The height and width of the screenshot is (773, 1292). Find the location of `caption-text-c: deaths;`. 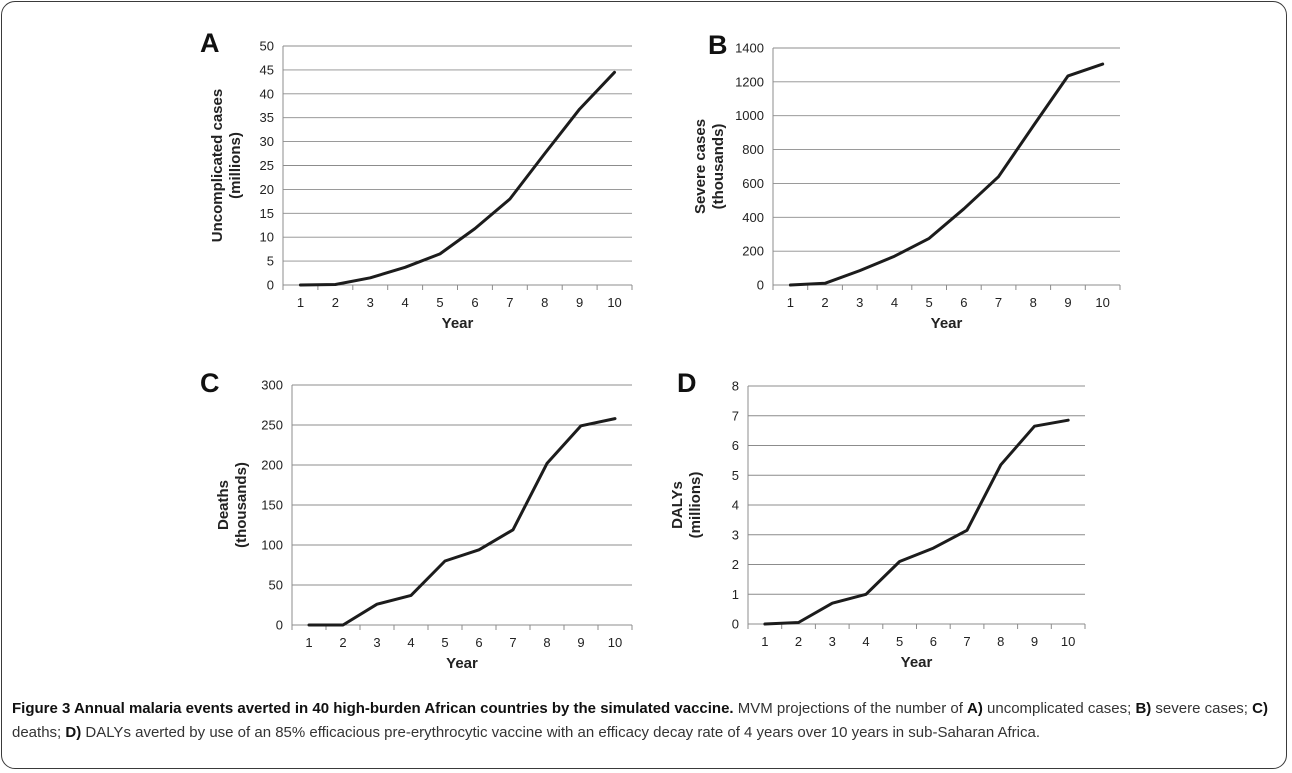

caption-text-c: deaths; is located at coordinates (39, 732).